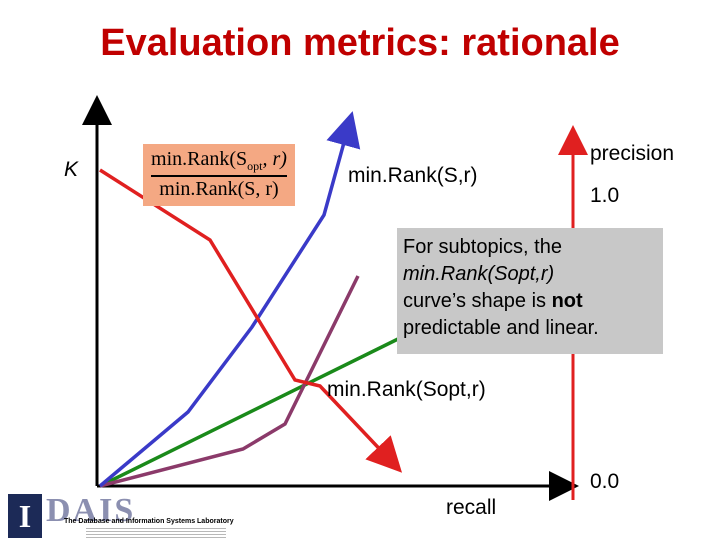 This screenshot has height=540, width=720. I want to click on note-line-3-bold: not, so click(567, 301).